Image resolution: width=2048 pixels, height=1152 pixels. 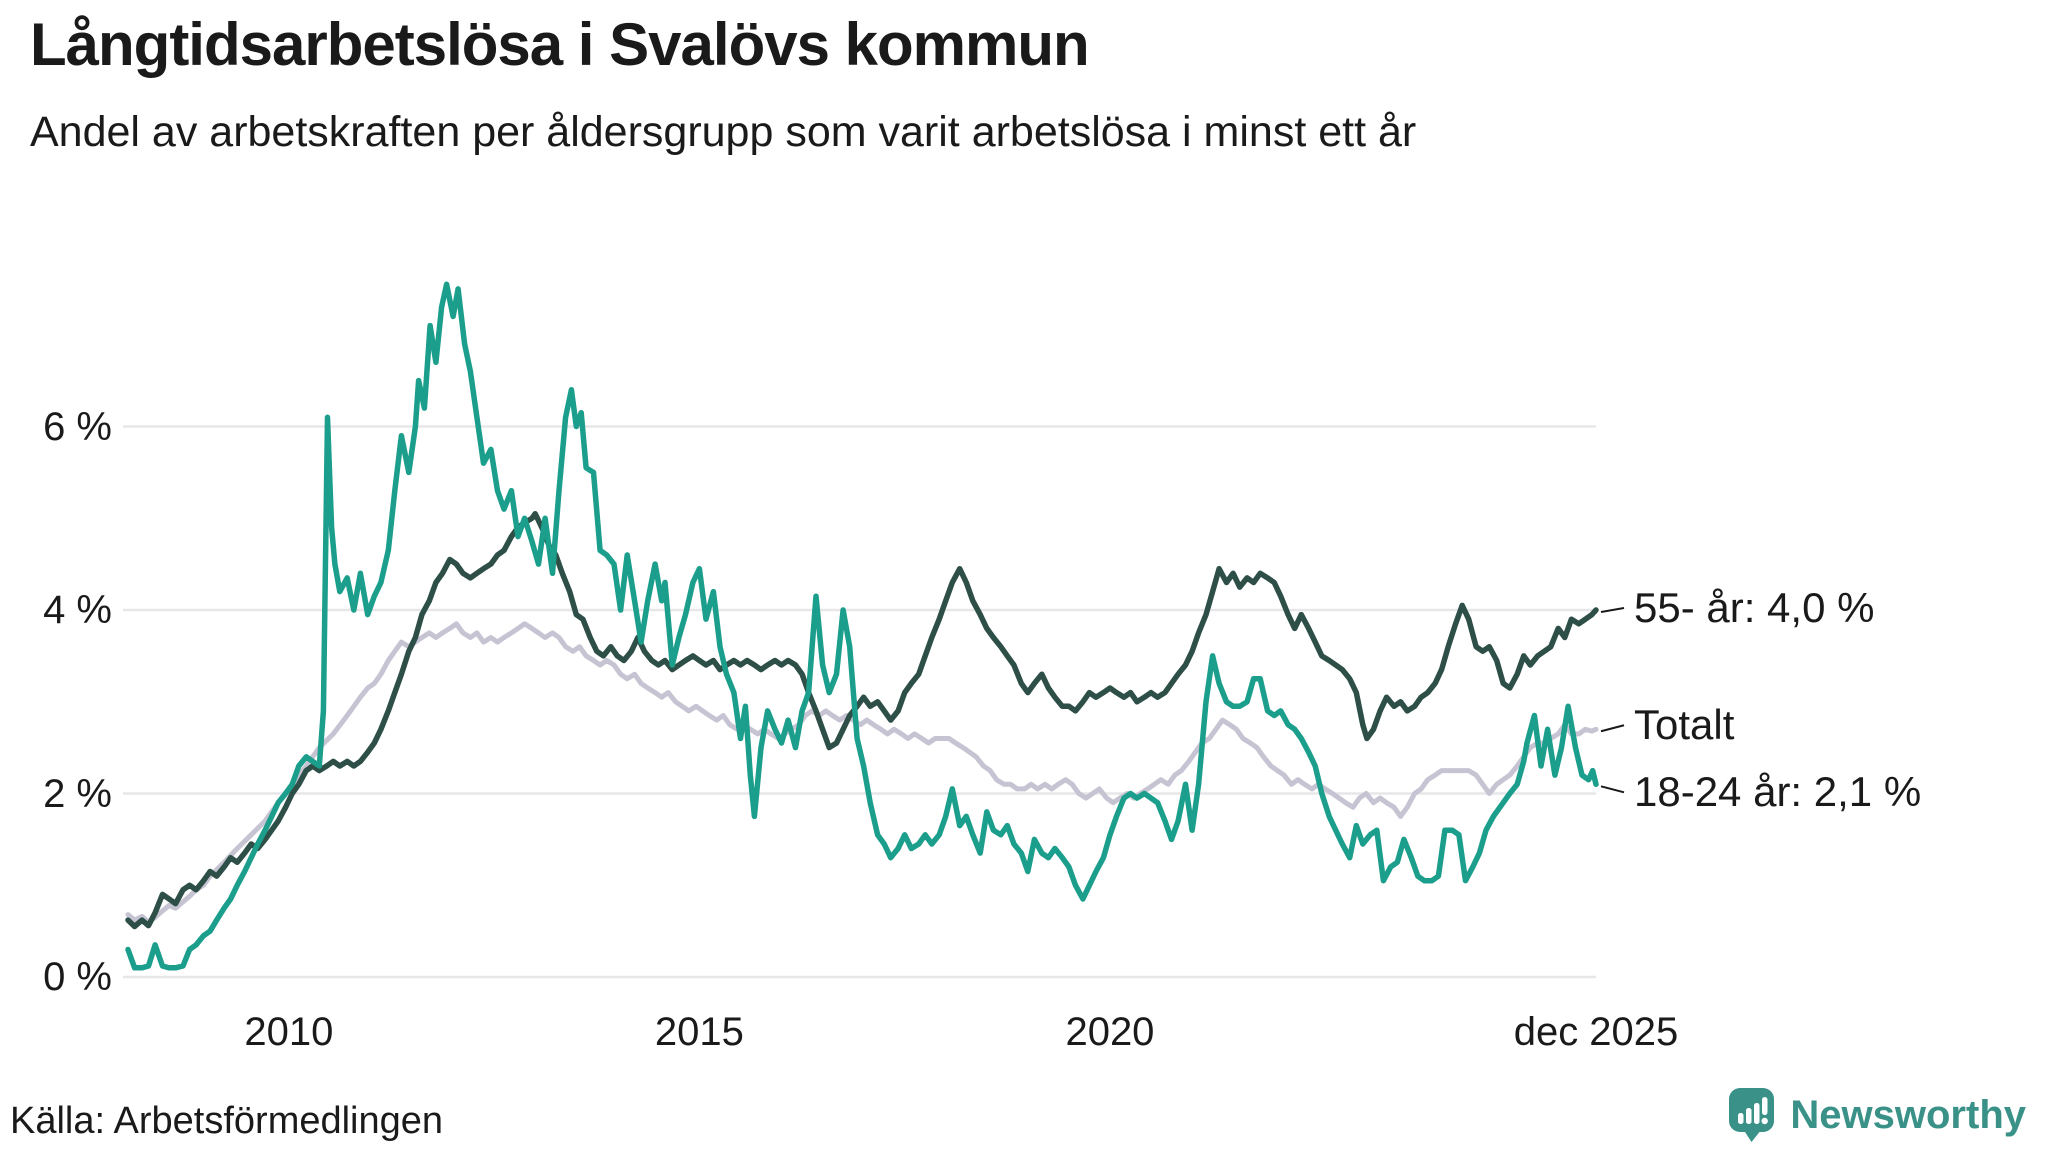 I want to click on y-tick-label: 4 %, so click(x=77, y=610).